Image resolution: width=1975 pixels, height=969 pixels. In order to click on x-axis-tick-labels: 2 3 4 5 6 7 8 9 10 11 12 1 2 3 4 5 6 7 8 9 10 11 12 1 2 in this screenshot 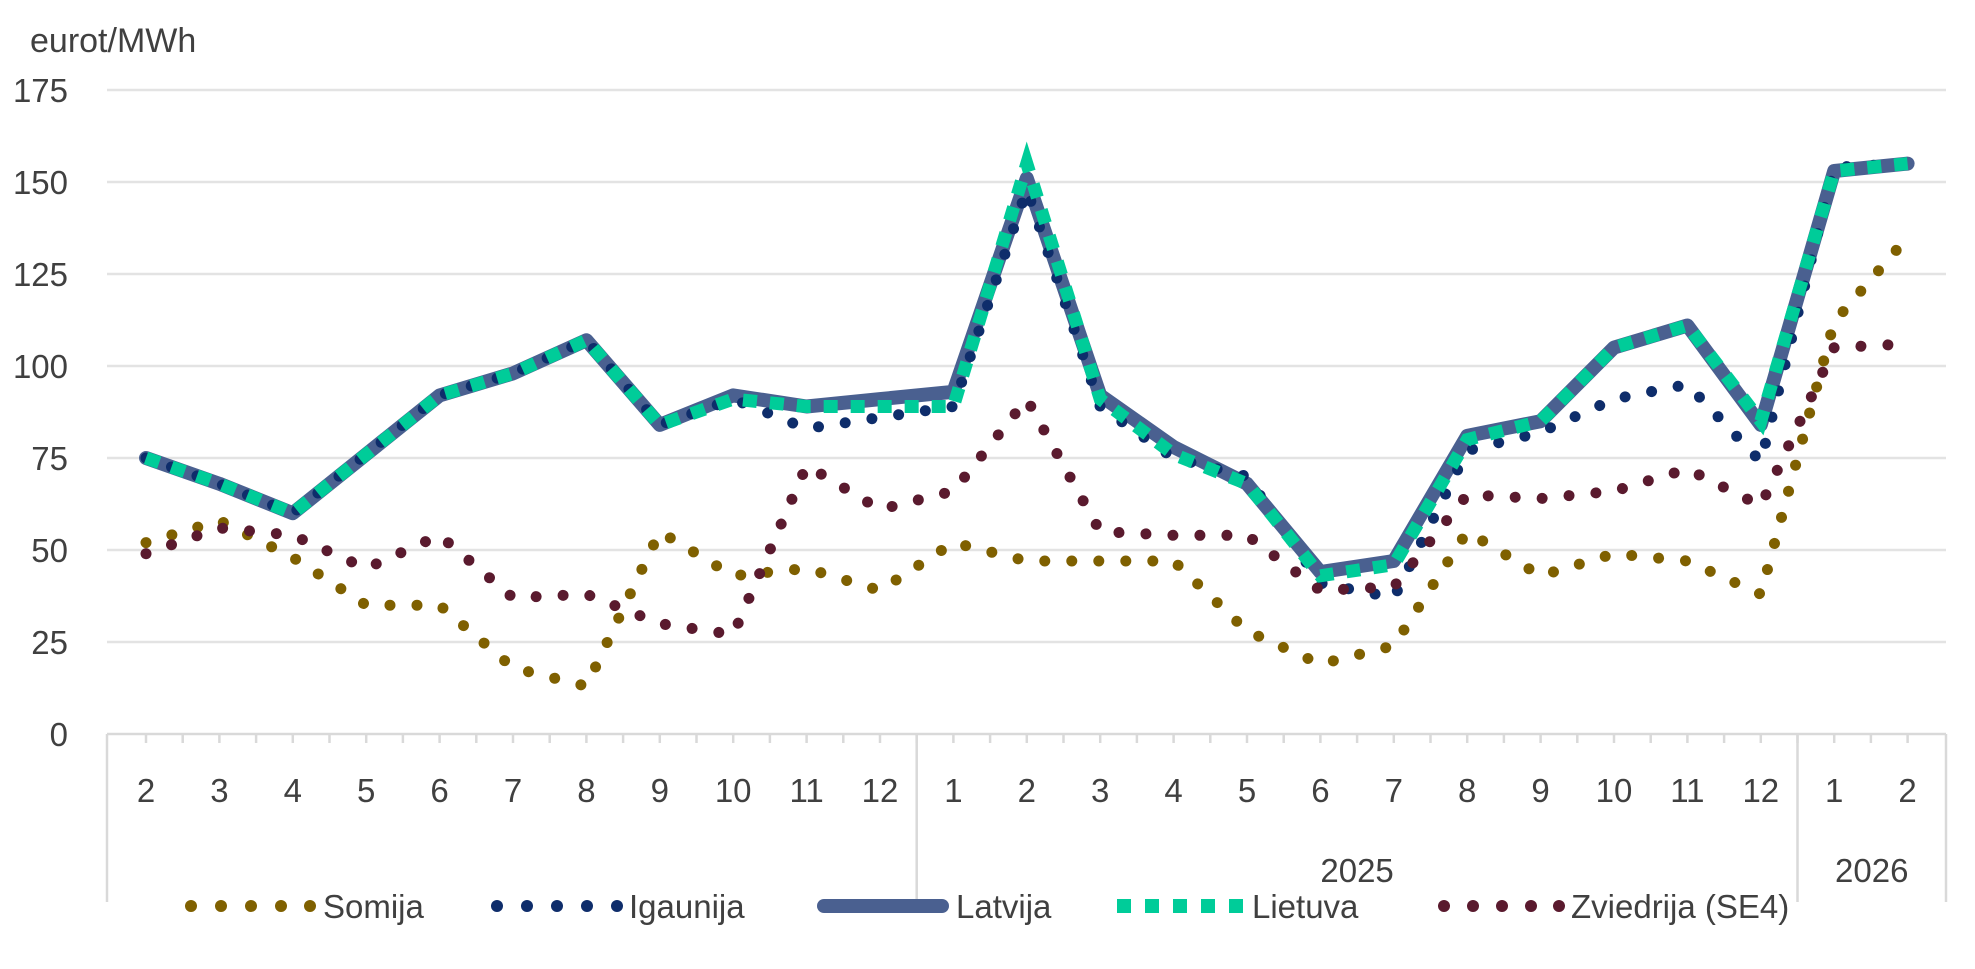, I will do `click(1027, 790)`.